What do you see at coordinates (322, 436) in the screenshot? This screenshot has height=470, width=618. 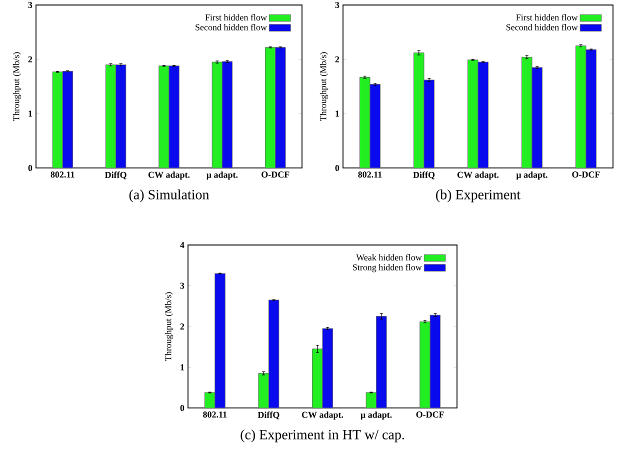 I see `text: (c) Experiment in HT w/ cap.` at bounding box center [322, 436].